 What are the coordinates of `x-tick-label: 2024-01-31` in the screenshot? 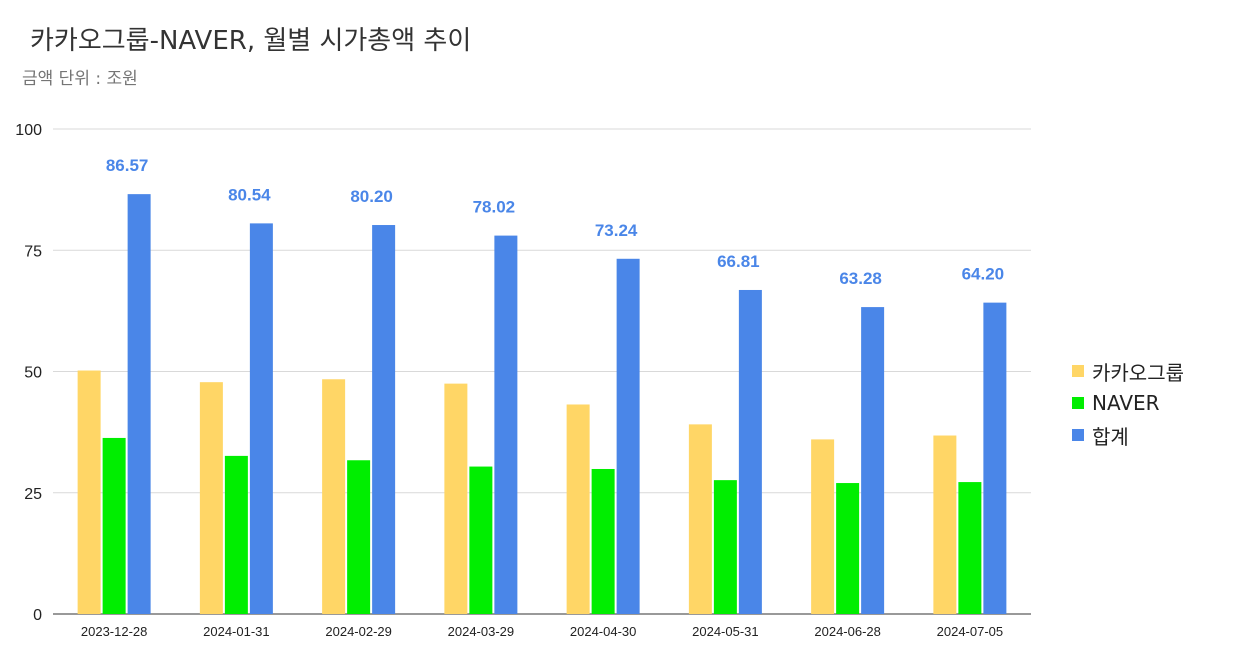 It's located at (236, 631).